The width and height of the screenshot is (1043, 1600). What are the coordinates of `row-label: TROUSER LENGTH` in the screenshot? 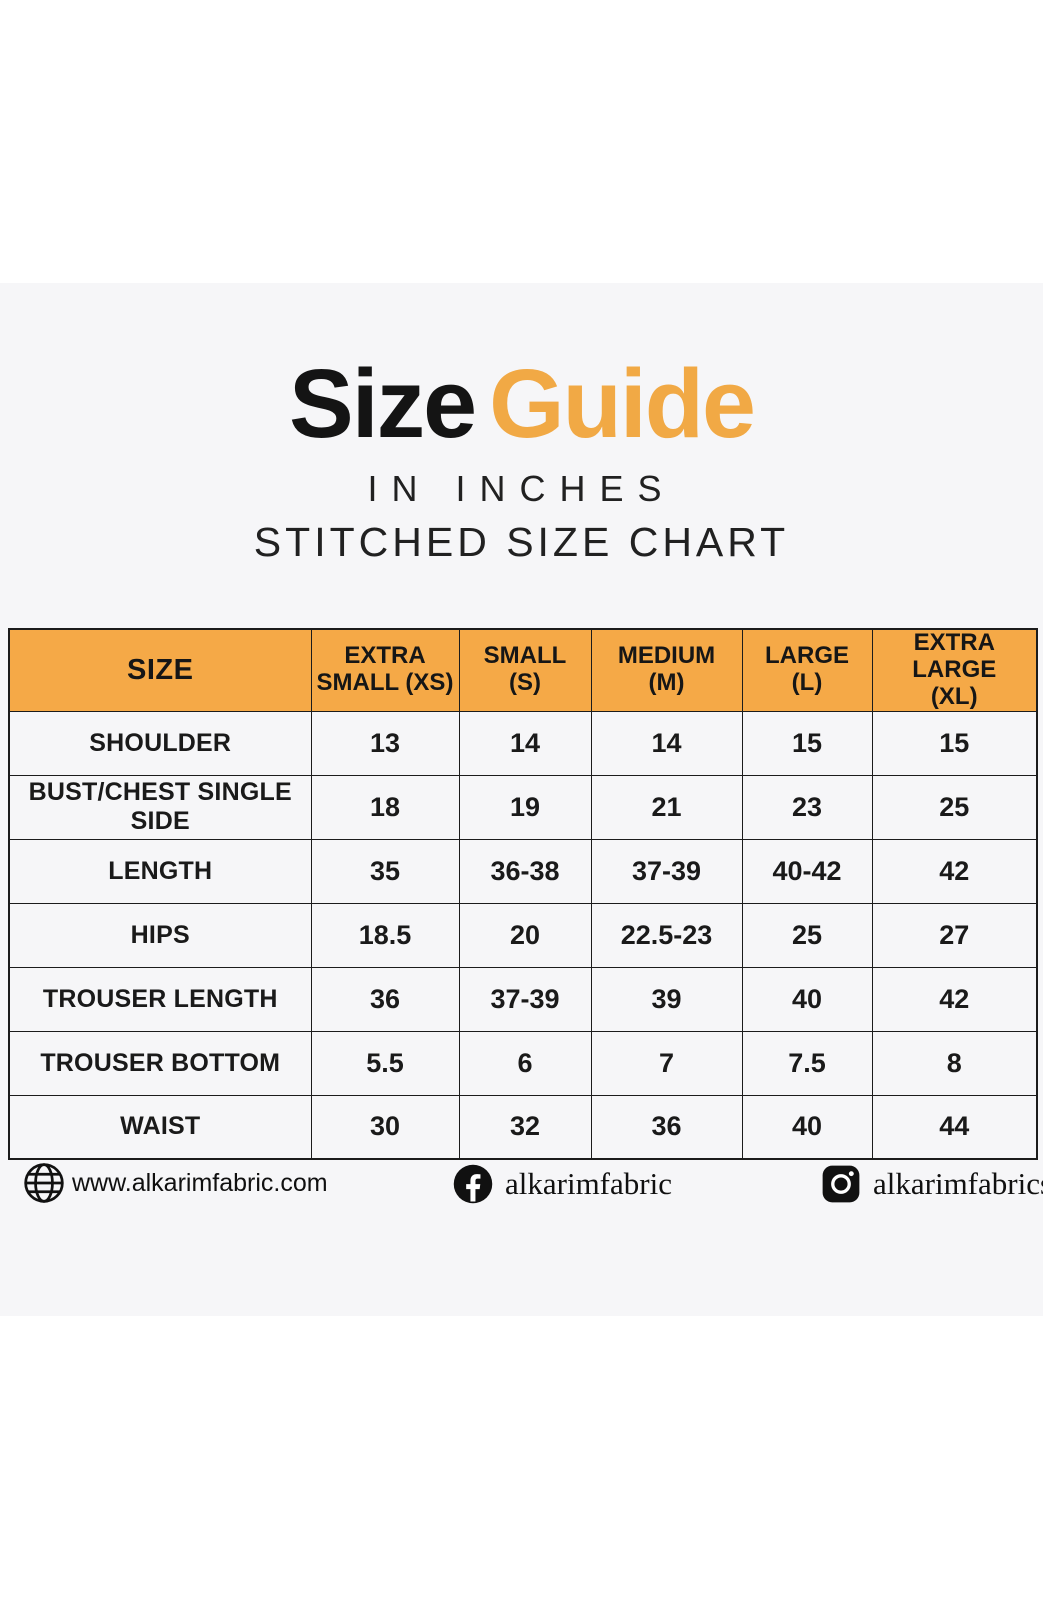 It's located at (160, 999).